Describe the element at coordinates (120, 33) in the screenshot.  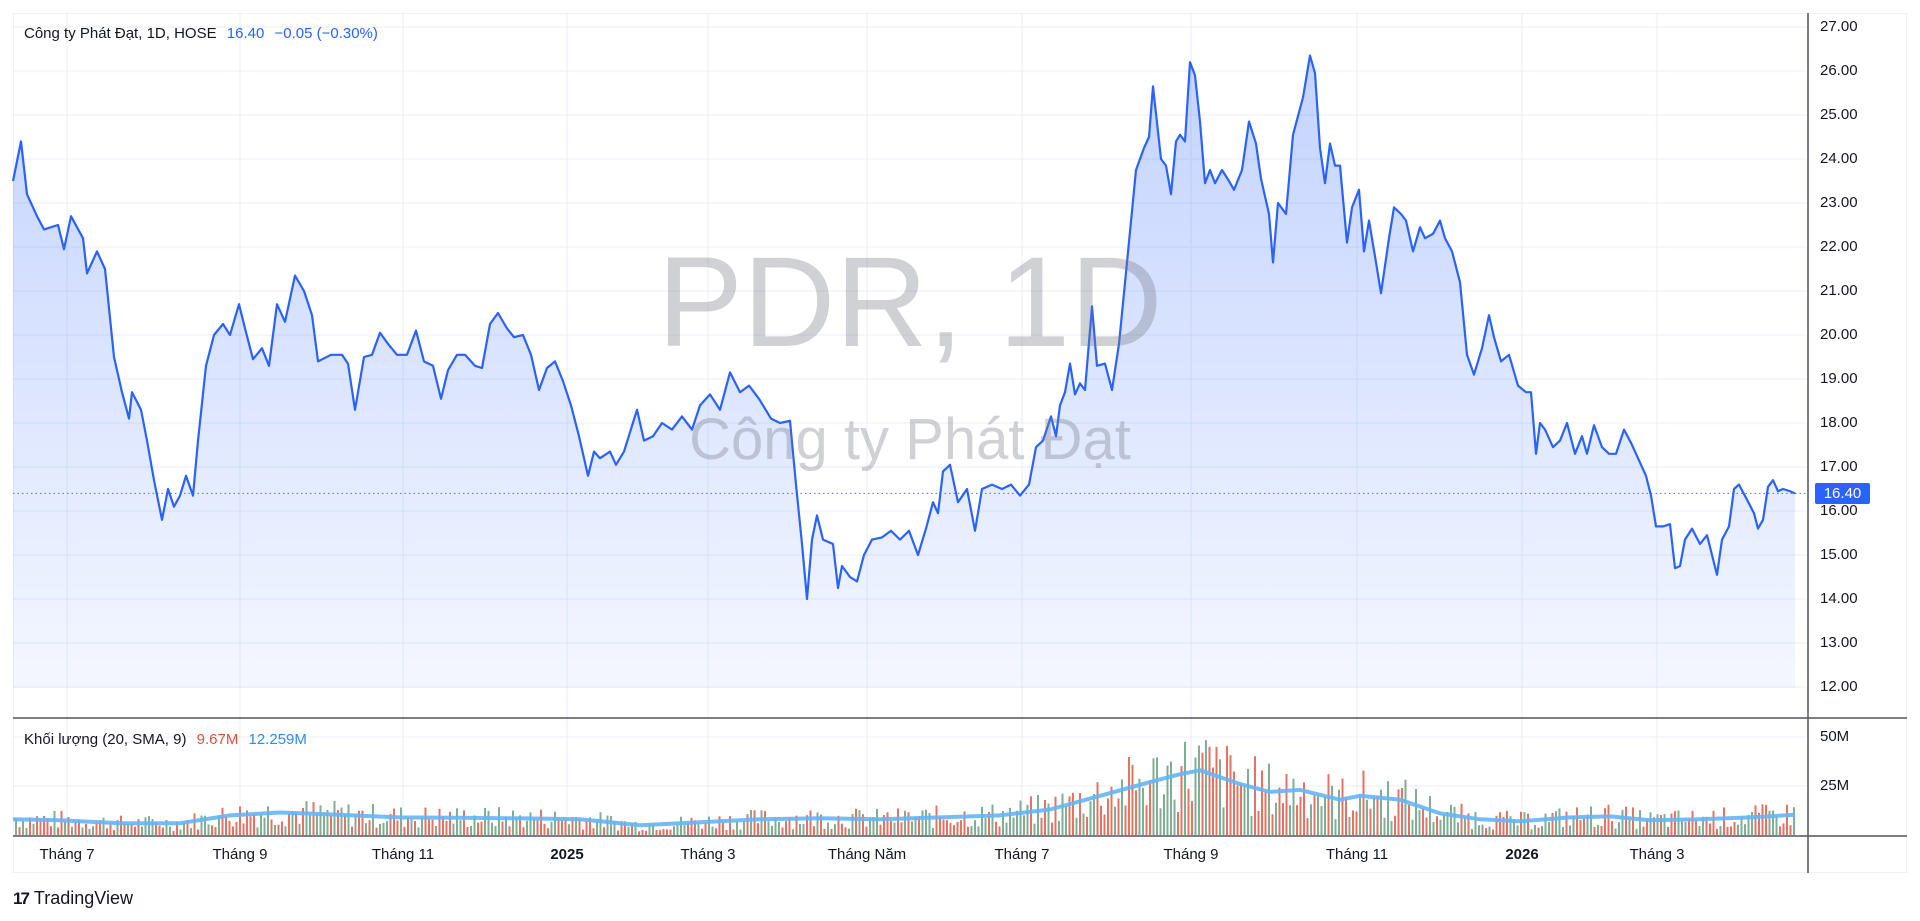
I see `symbol-title: Công ty Phát Đạt, 1D, HOSE` at that location.